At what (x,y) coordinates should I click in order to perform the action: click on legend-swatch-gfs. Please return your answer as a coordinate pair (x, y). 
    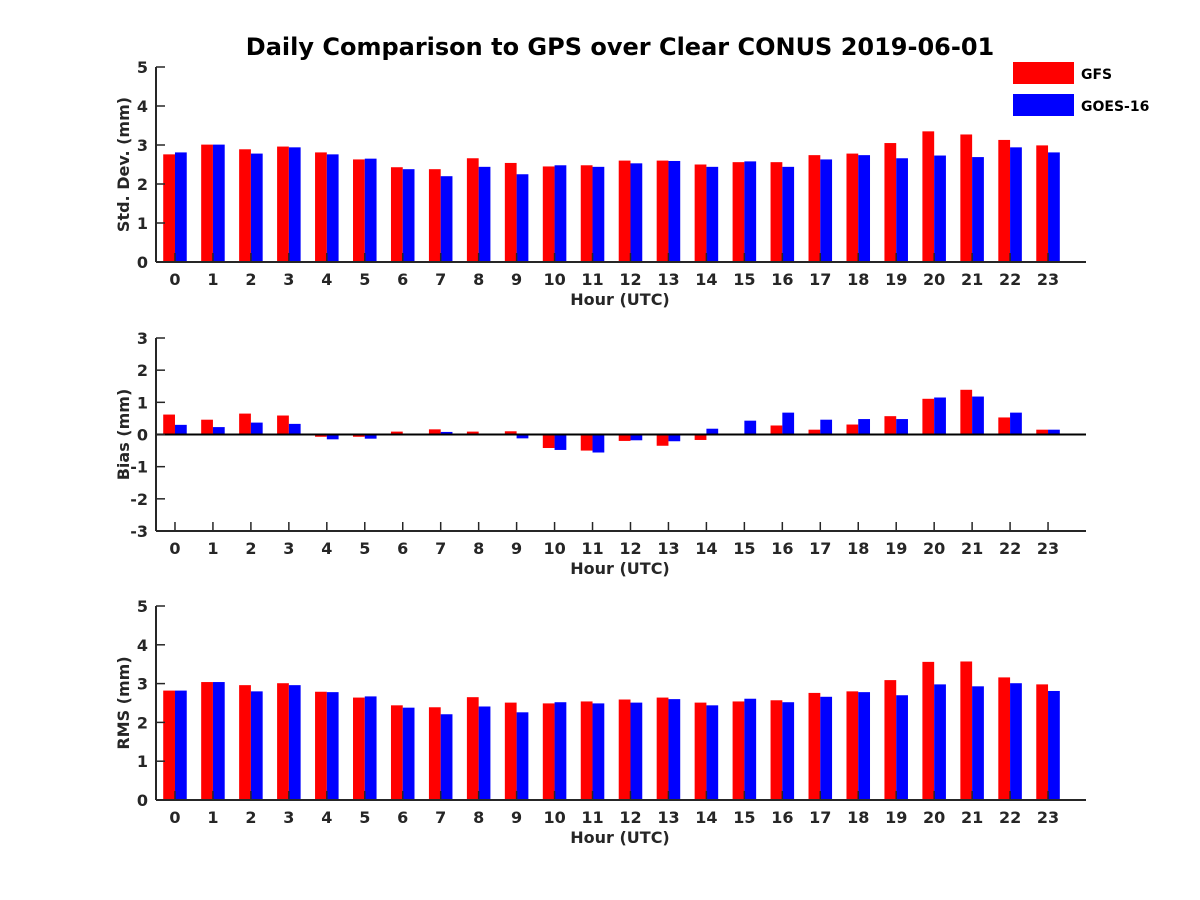
    Looking at the image, I should click on (1043, 73).